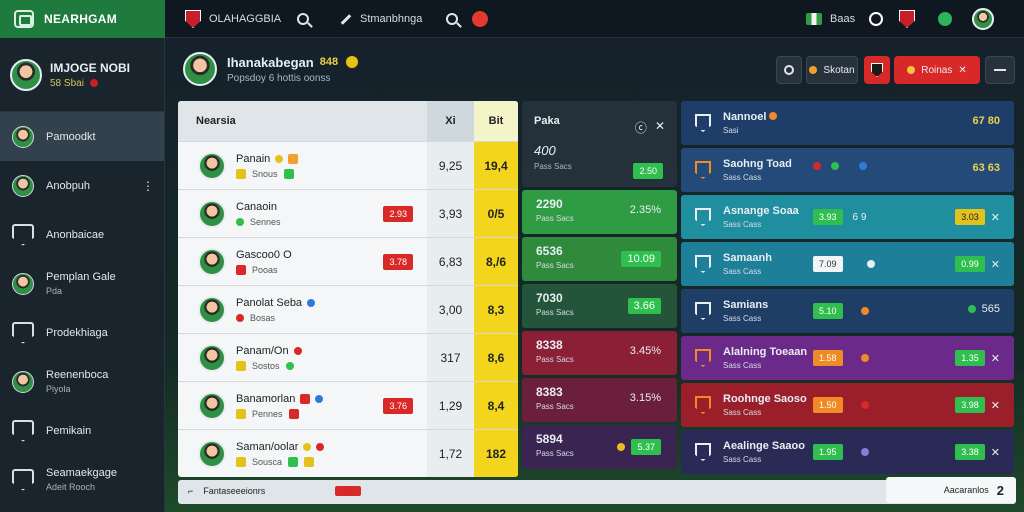 The height and width of the screenshot is (512, 1024). I want to click on player-name: Panain, so click(253, 158).